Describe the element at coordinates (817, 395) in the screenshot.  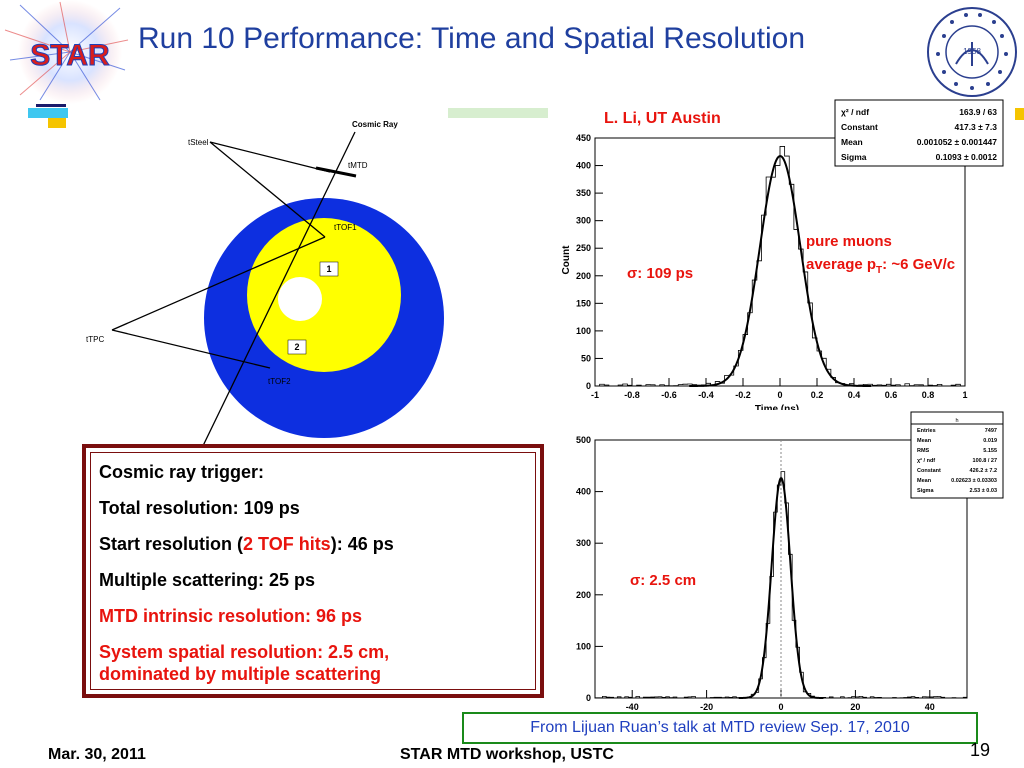
I see `x-tick-label: 0.2` at that location.